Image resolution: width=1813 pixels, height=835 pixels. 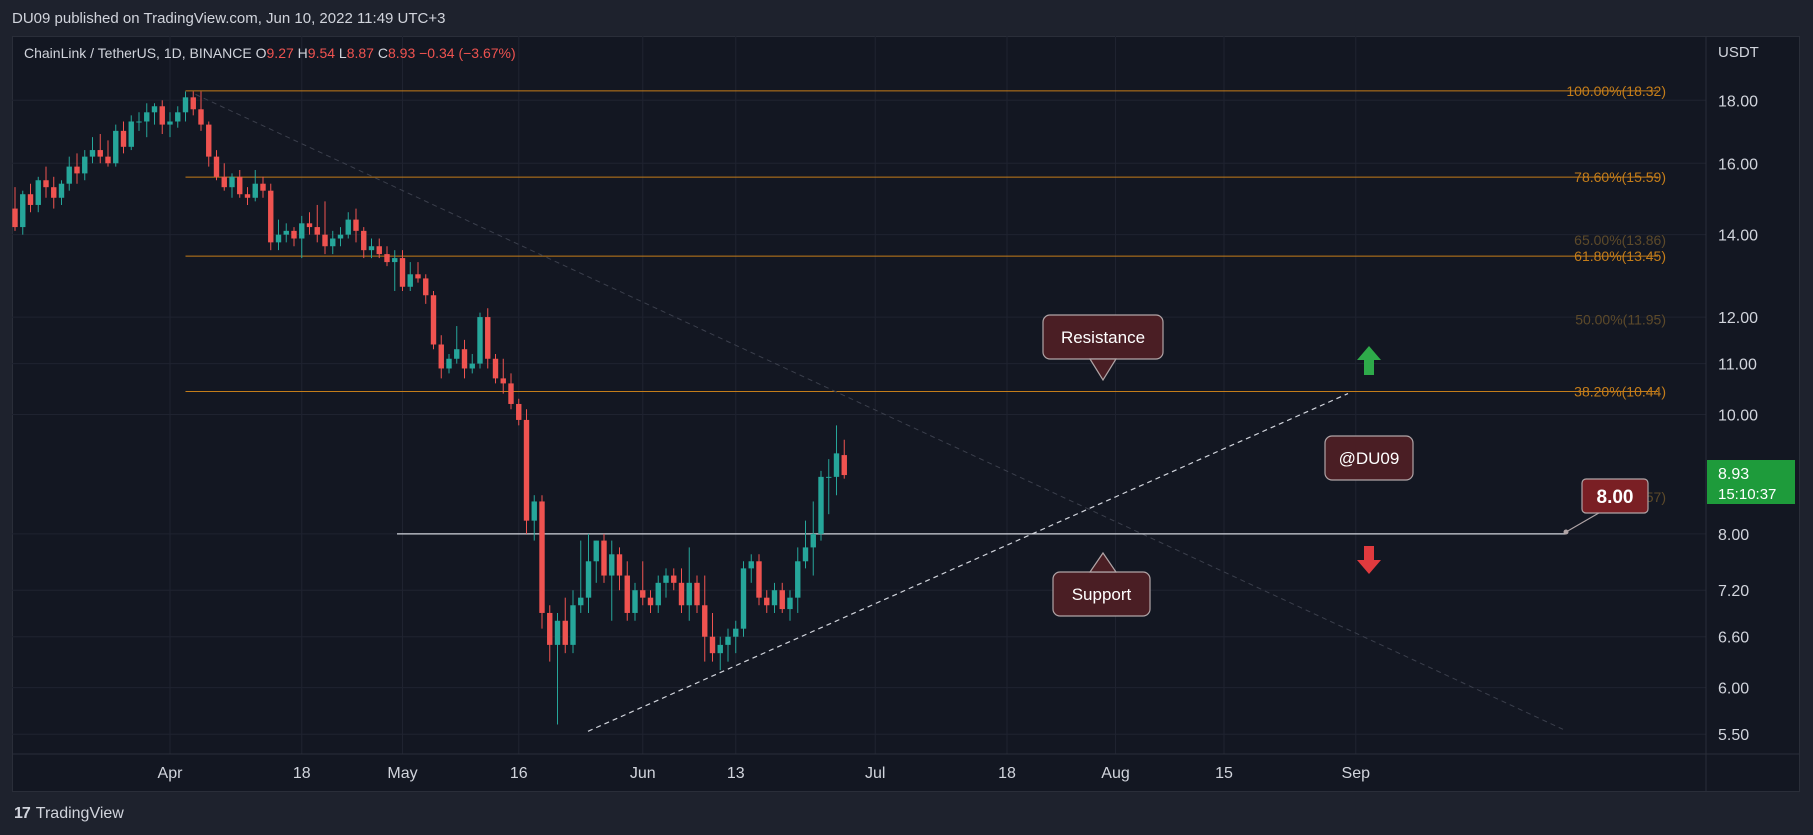 What do you see at coordinates (1733, 735) in the screenshot?
I see `y-tick-label: 5.50` at bounding box center [1733, 735].